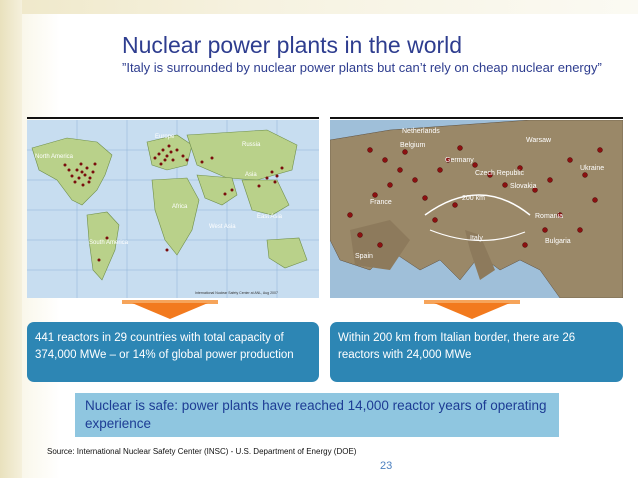 This screenshot has width=638, height=478. I want to click on right-arrow-bar, so click(472, 302).